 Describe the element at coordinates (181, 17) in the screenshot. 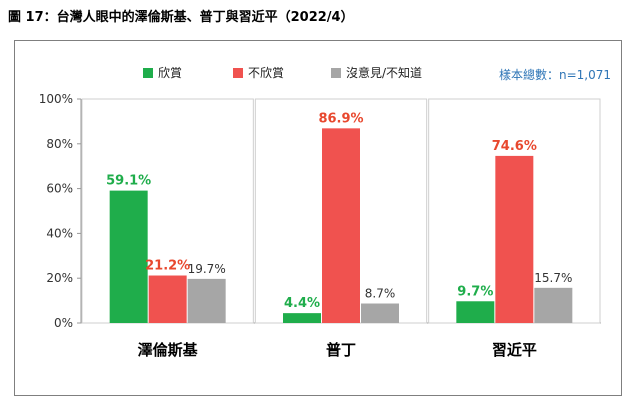

I see `chart-title: 圖 17：台灣人眼中的澤倫斯基、普丁與習近平（2022/4）` at that location.